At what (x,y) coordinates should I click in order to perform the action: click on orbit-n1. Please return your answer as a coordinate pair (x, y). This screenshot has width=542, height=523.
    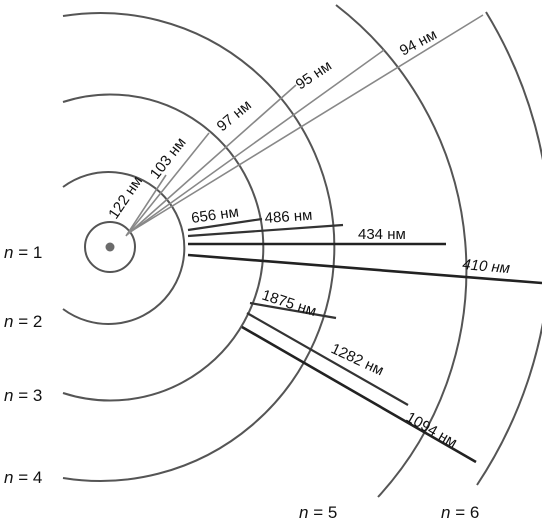
    Looking at the image, I should click on (110, 247).